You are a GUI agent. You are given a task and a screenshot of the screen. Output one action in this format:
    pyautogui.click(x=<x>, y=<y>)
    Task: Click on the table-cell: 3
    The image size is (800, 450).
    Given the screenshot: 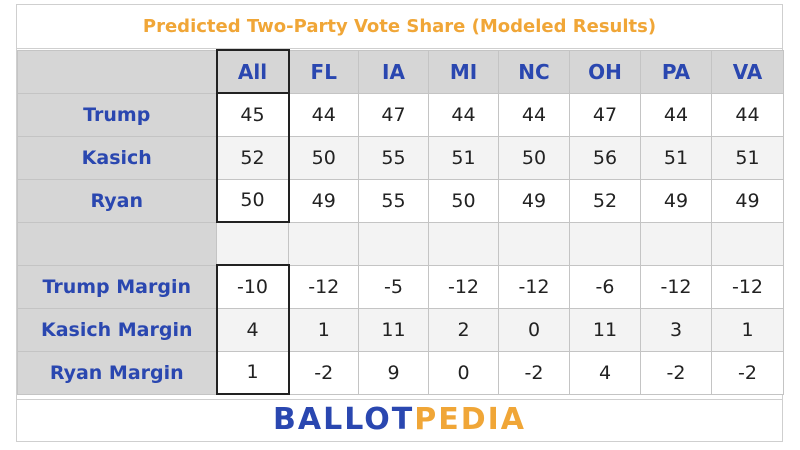 What is the action you would take?
    pyautogui.click(x=676, y=329)
    